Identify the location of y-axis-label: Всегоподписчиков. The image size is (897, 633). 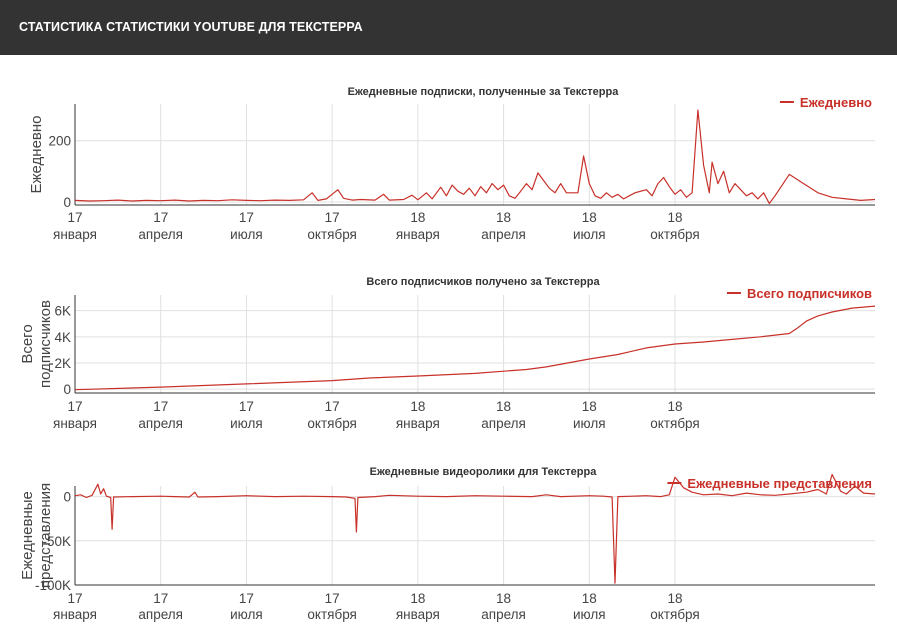
(36, 344).